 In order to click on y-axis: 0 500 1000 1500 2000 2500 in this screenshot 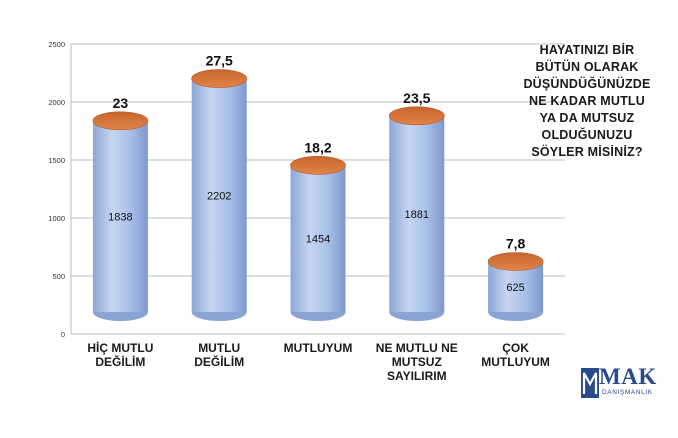, I will do `click(60, 189)`.